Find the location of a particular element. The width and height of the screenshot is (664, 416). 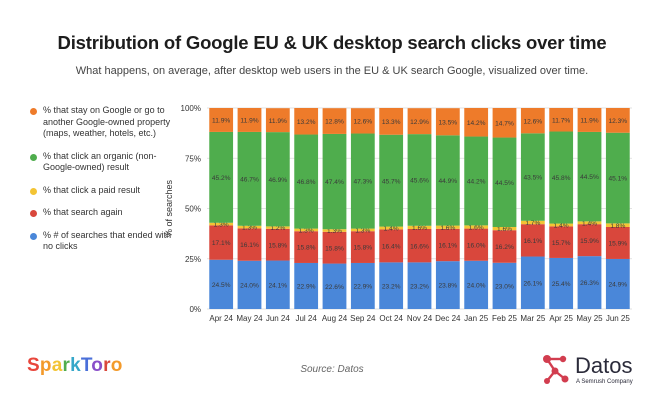

data-label: 45.8% is located at coordinates (561, 178).